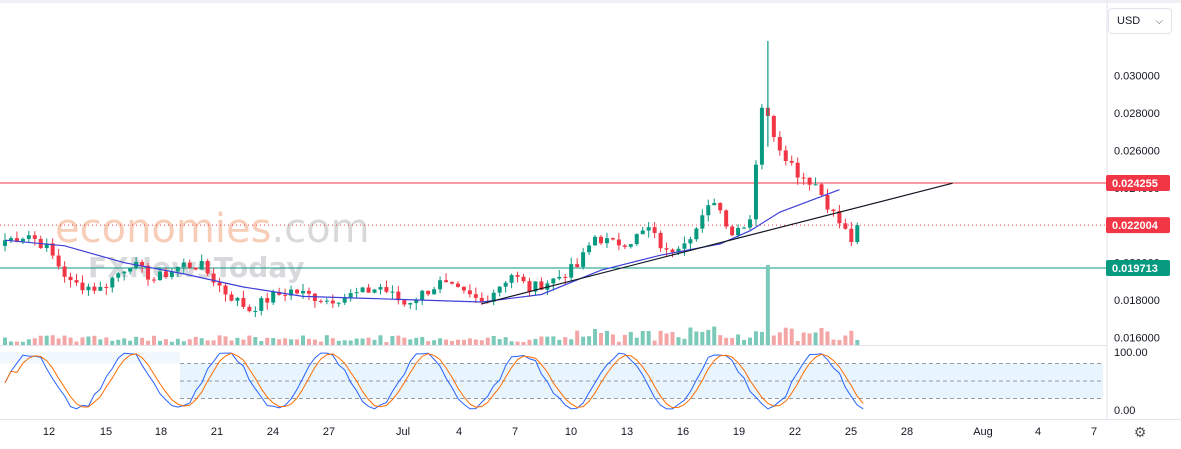 The height and width of the screenshot is (449, 1181). What do you see at coordinates (1131, 353) in the screenshot?
I see `osc-tick-label: 100.00` at bounding box center [1131, 353].